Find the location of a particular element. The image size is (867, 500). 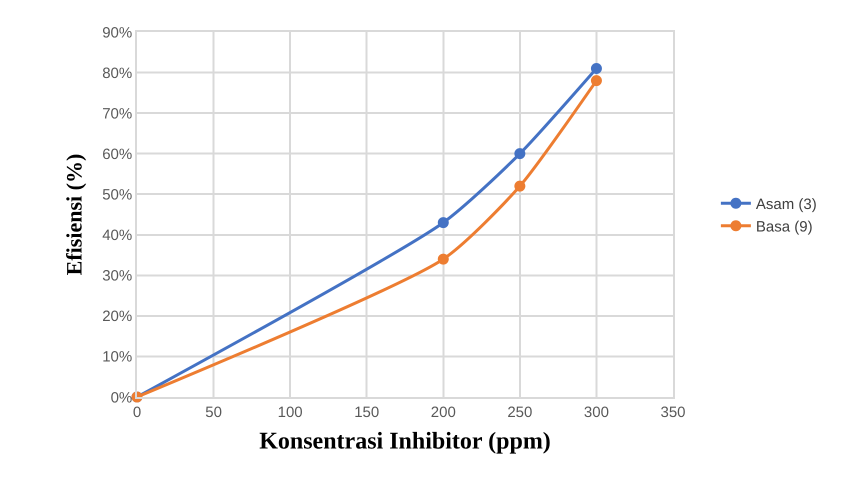

y-tick-label: 40% is located at coordinates (117, 235).